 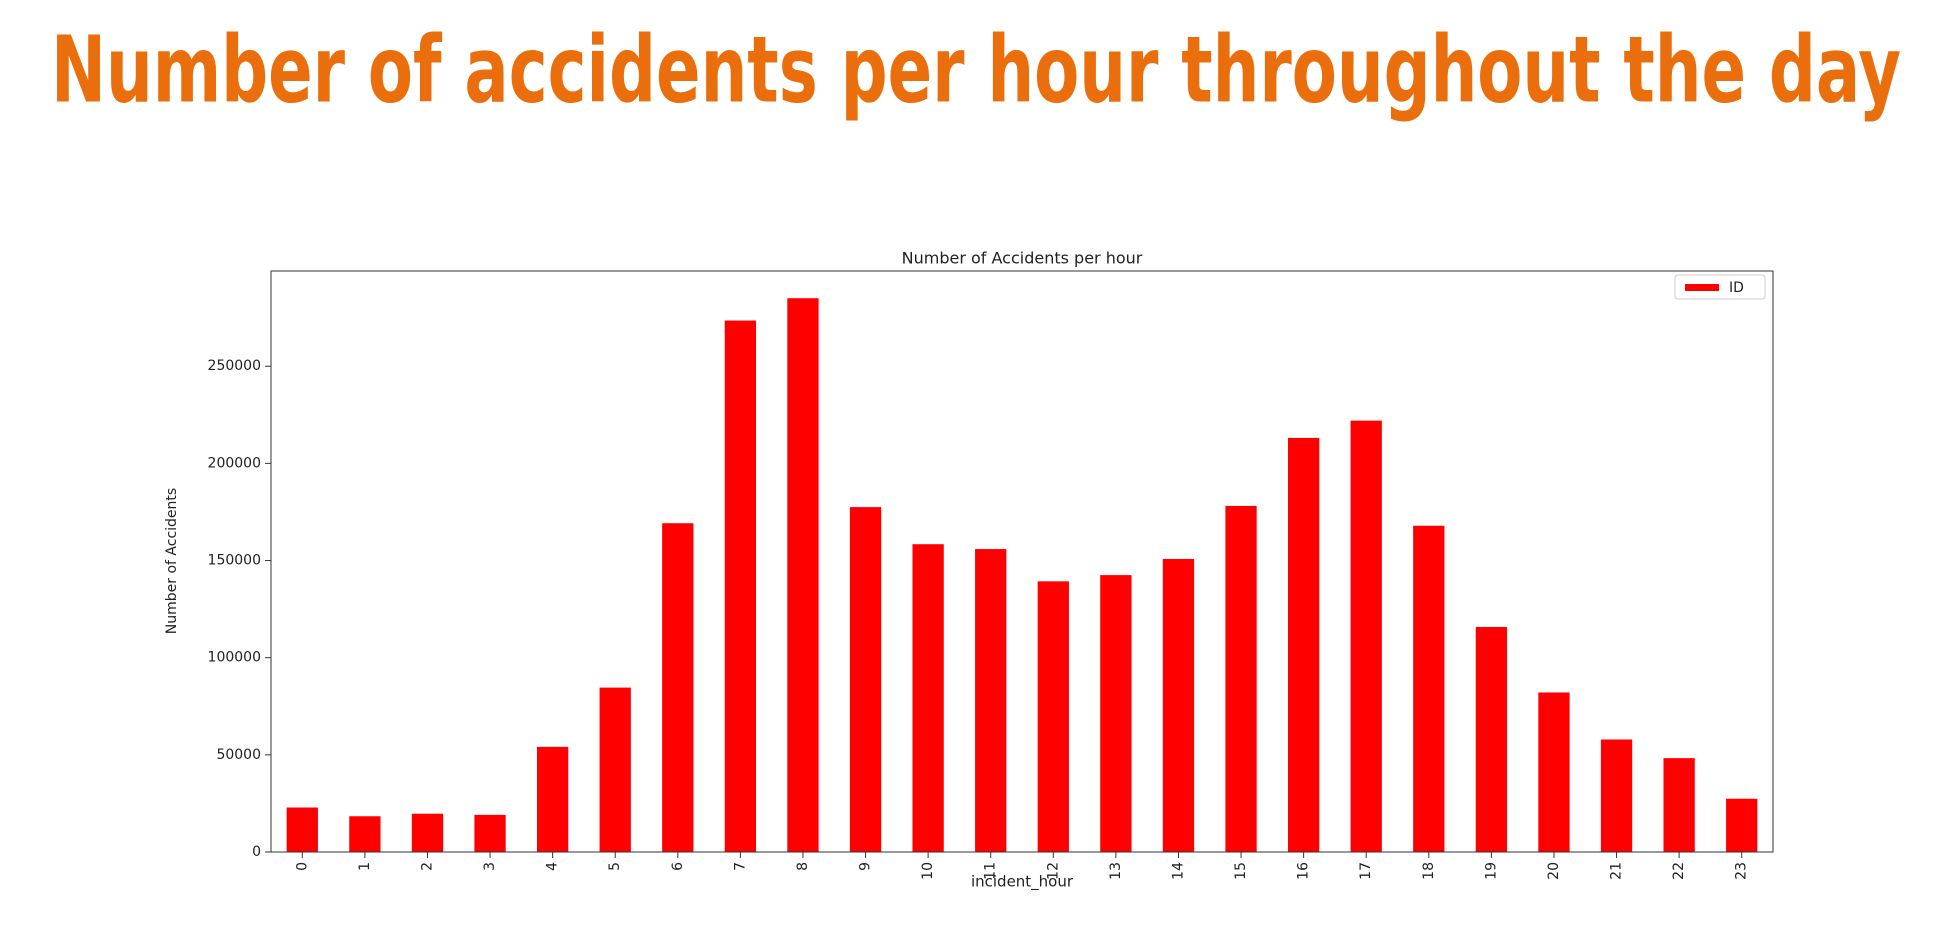 What do you see at coordinates (803, 866) in the screenshot?
I see `x-tick-label: 8` at bounding box center [803, 866].